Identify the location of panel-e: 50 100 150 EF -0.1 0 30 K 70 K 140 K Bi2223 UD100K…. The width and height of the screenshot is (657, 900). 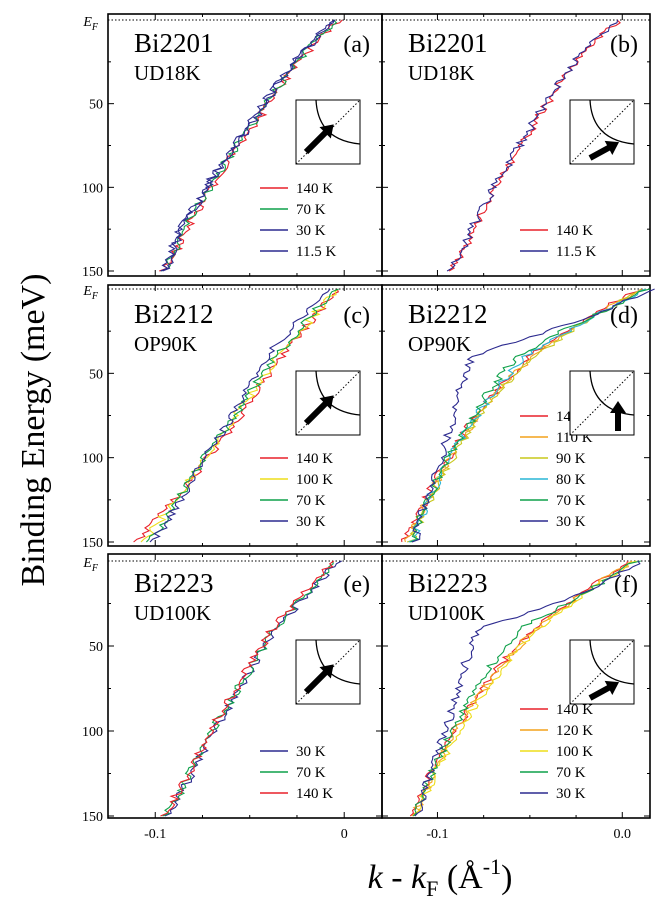
(232, 697).